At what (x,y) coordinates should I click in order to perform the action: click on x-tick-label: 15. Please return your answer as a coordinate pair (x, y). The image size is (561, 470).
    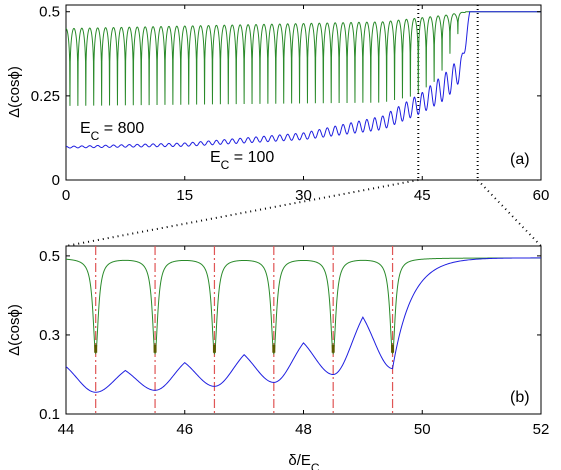
    Looking at the image, I should click on (184, 195).